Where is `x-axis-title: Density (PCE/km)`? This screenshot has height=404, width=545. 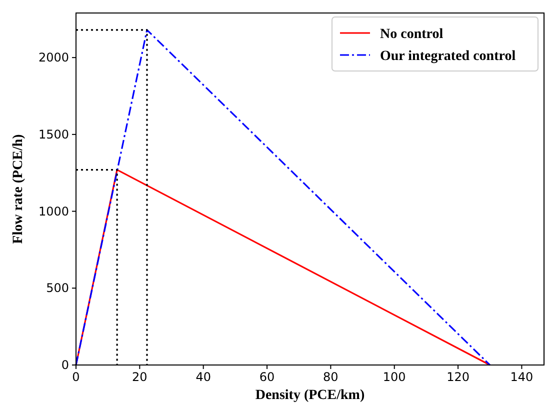
x-axis-title: Density (PCE/km) is located at coordinates (310, 395).